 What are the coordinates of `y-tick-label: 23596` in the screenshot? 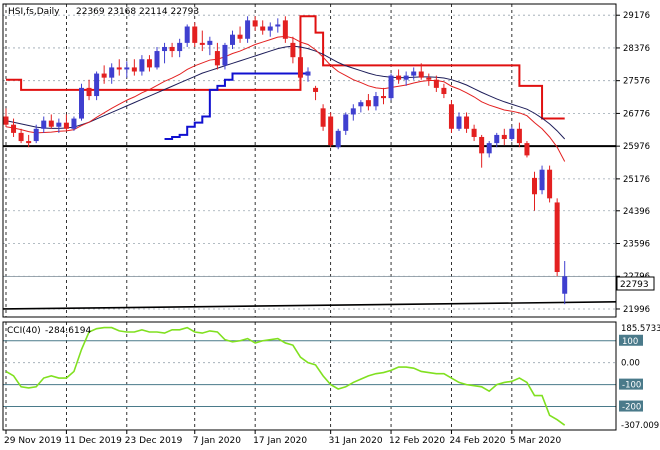 It's located at (636, 245).